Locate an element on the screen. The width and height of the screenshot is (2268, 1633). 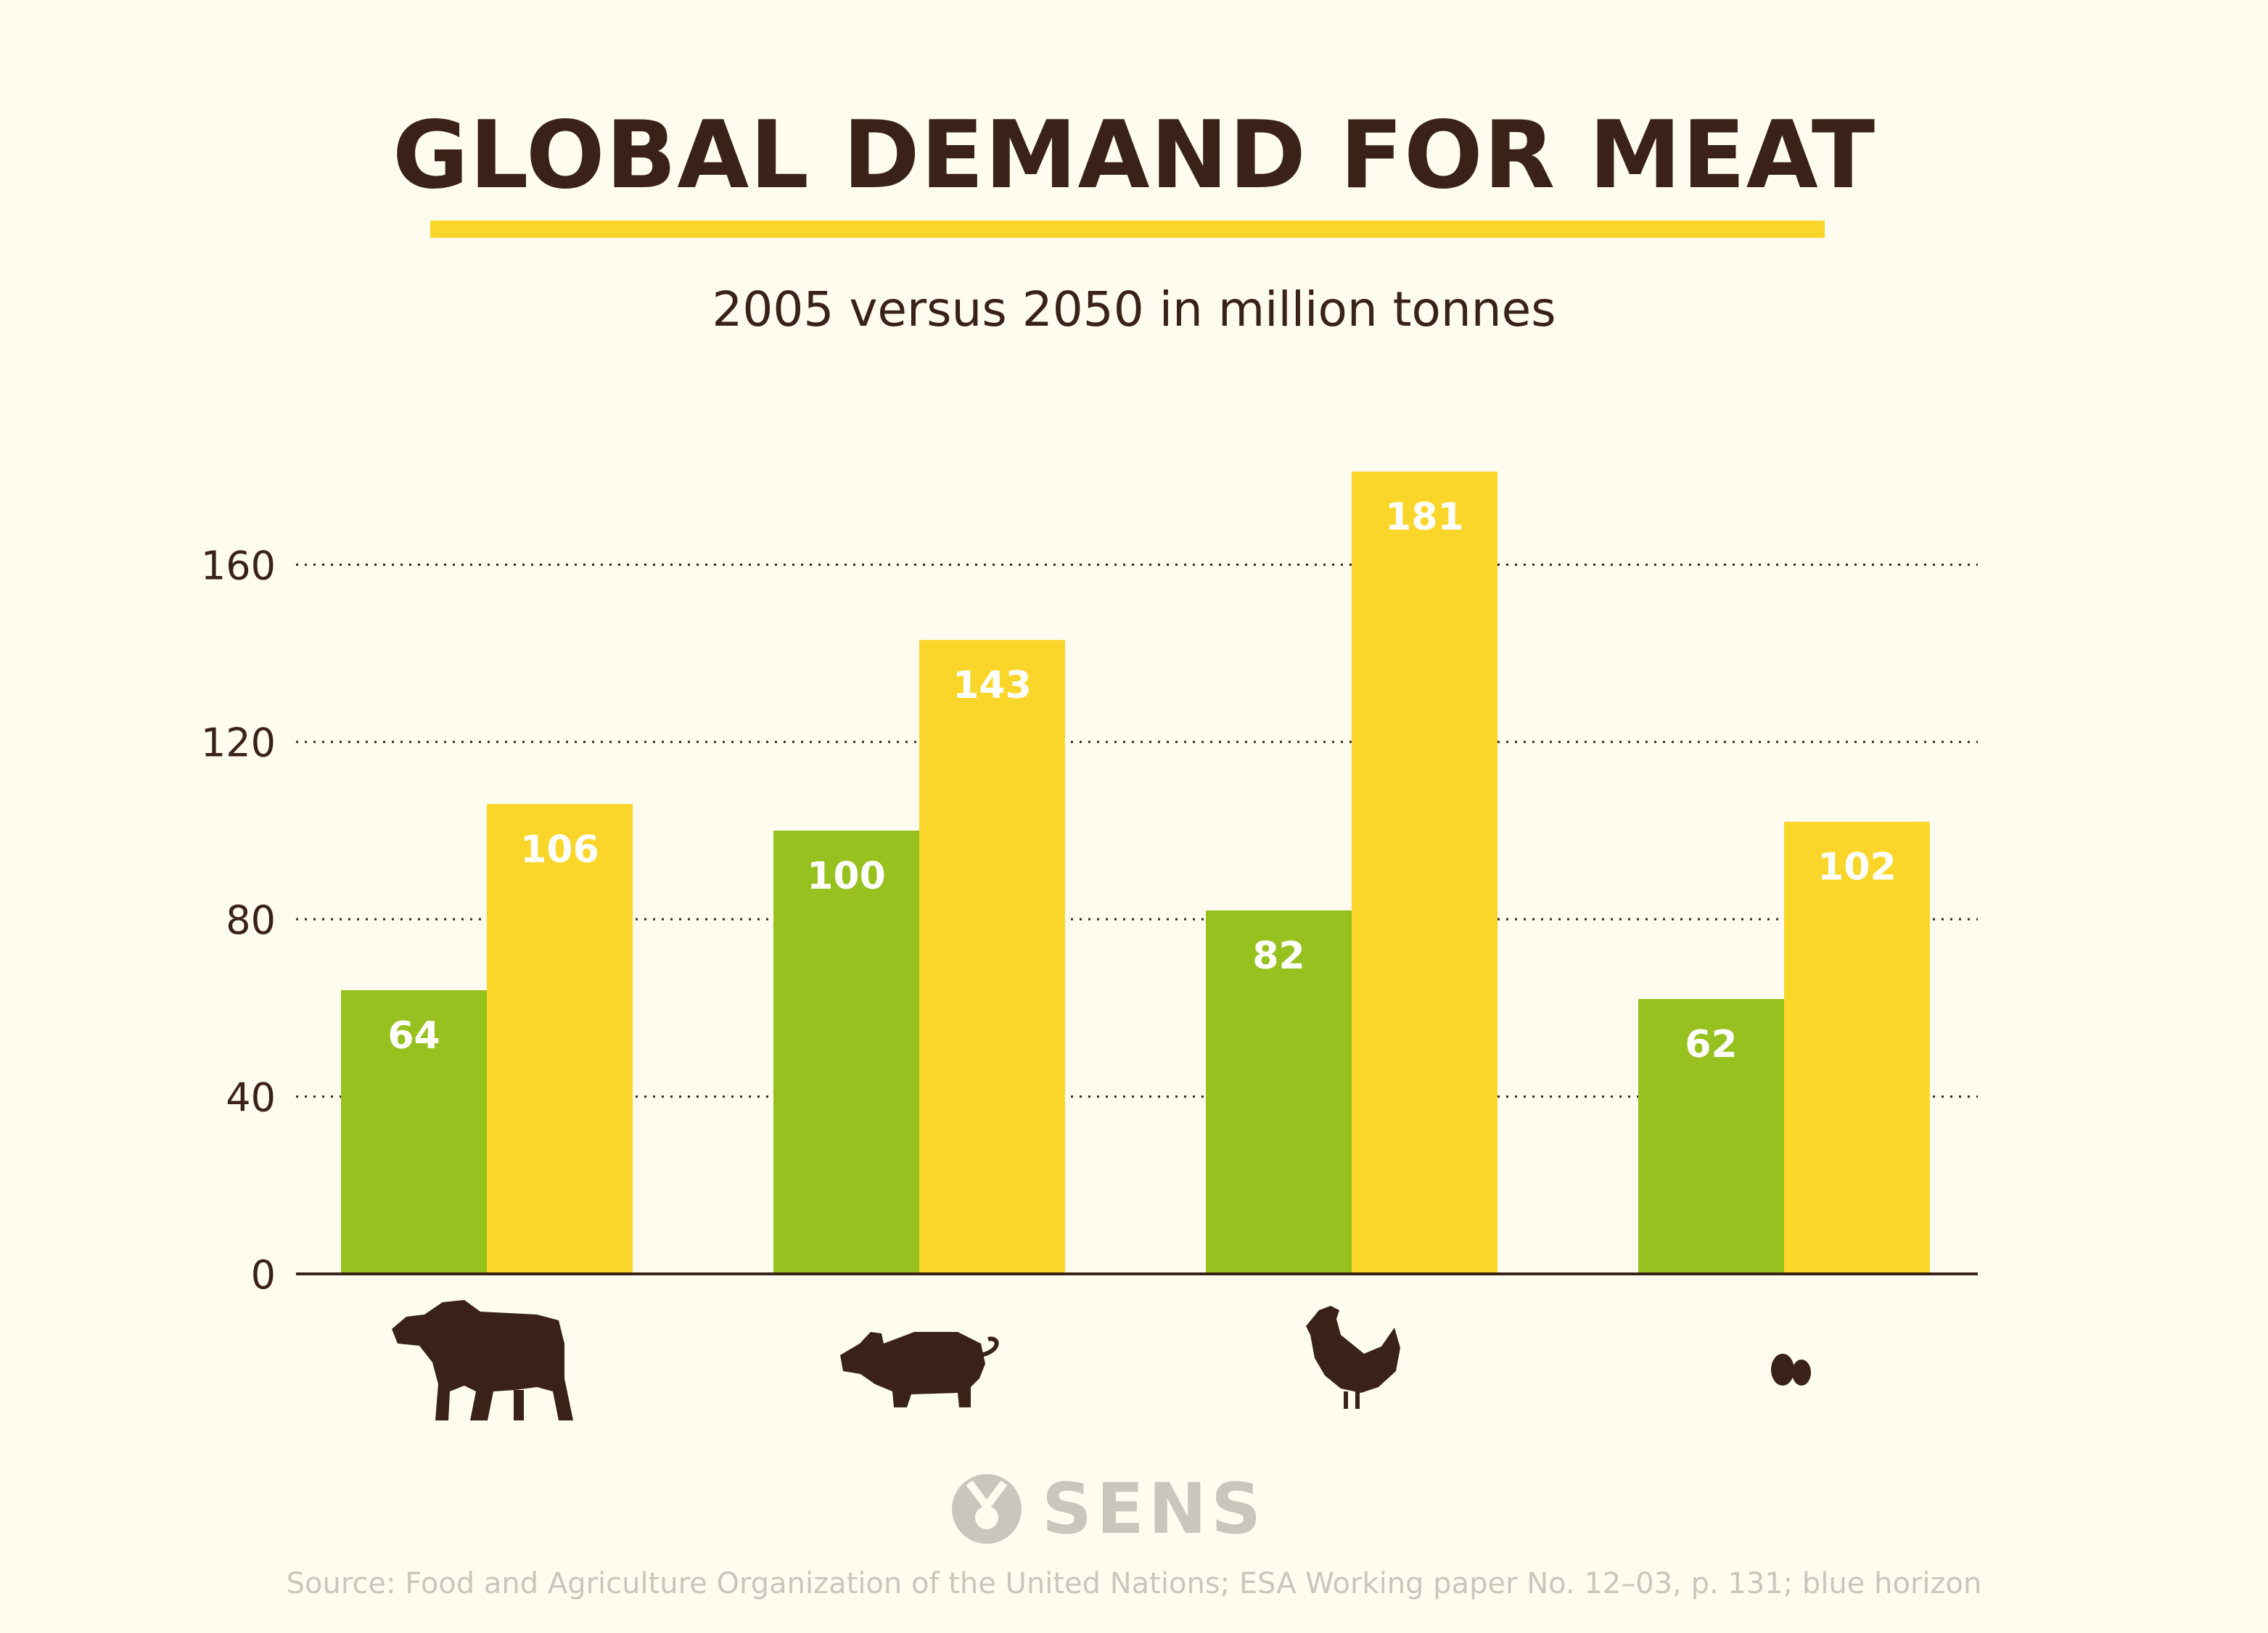
data-label: 181 is located at coordinates (1425, 517).